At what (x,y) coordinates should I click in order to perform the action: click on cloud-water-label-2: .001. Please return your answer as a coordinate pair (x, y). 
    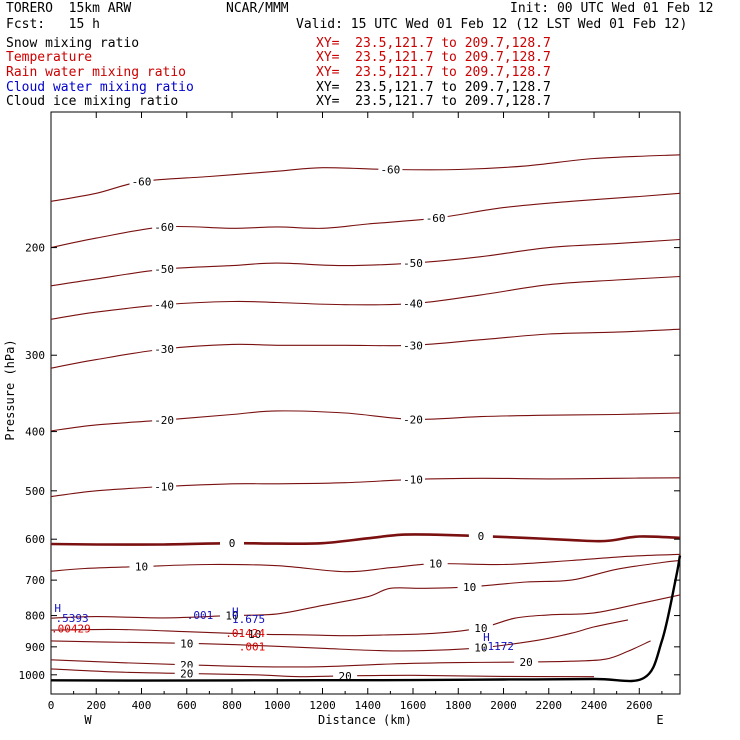
    Looking at the image, I should click on (200, 615).